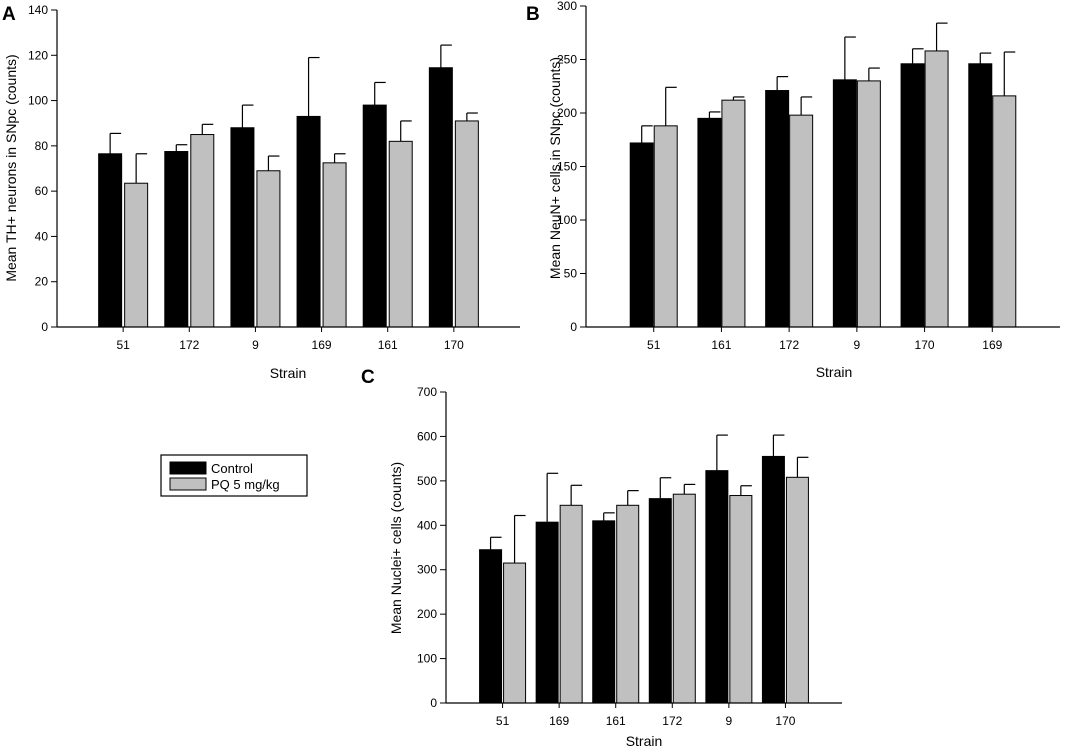  What do you see at coordinates (454, 345) in the screenshot?
I see `panel-a-x-tick-label: 170` at bounding box center [454, 345].